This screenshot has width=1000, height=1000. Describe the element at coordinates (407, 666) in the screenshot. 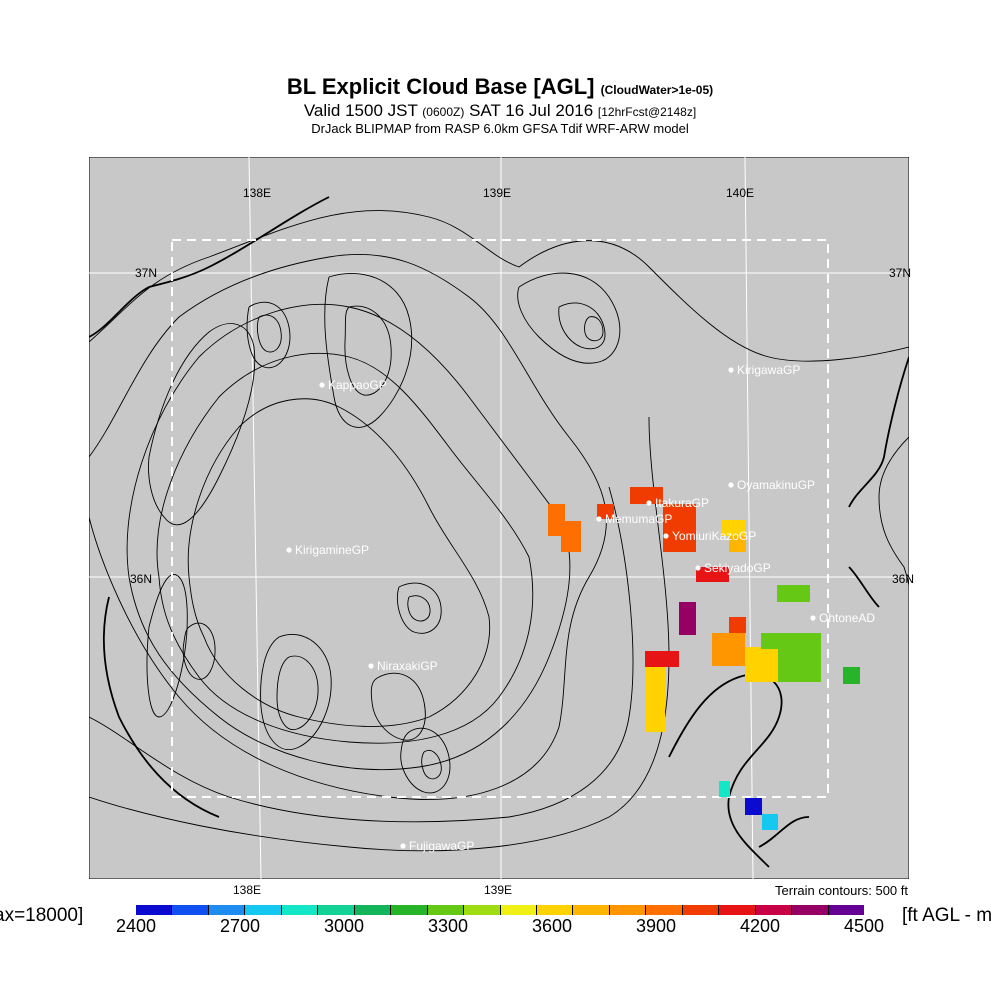

I see `station-label: NiraxakiGP` at that location.